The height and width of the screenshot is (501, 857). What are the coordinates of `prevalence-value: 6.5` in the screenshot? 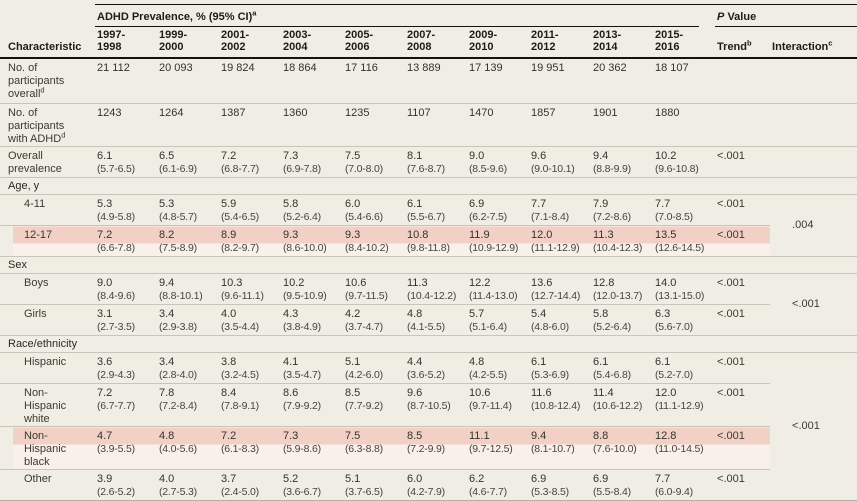 It's located at (167, 156).